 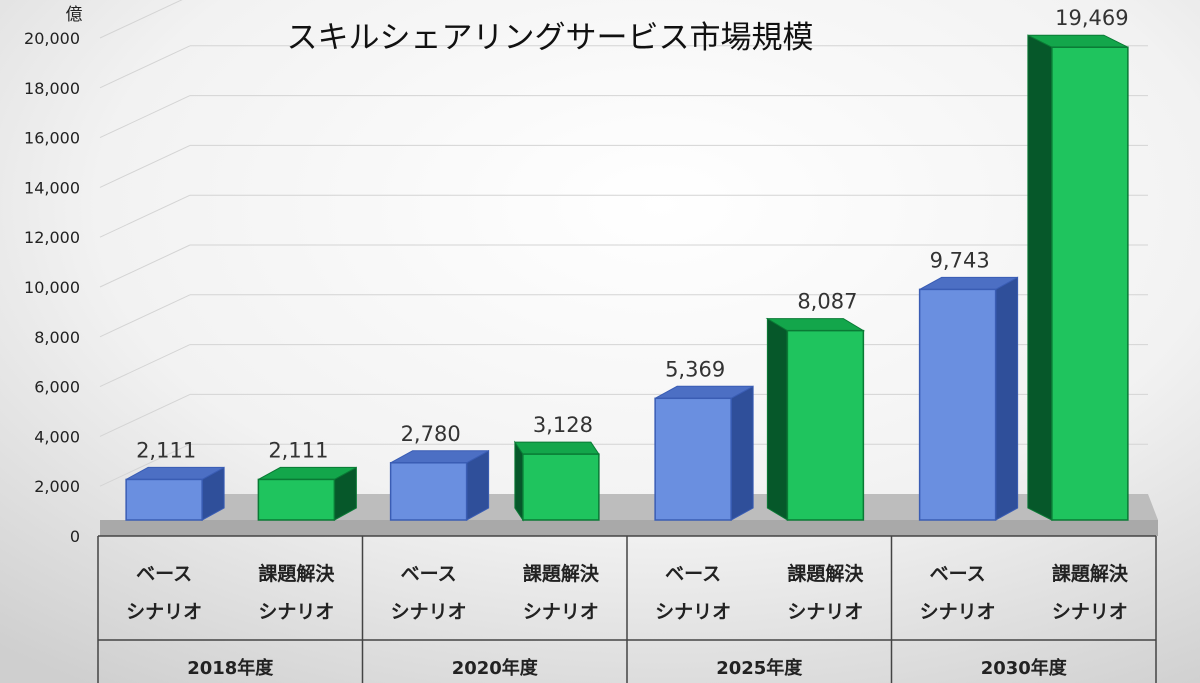 I want to click on group-label: 2030年度, so click(x=1024, y=668).